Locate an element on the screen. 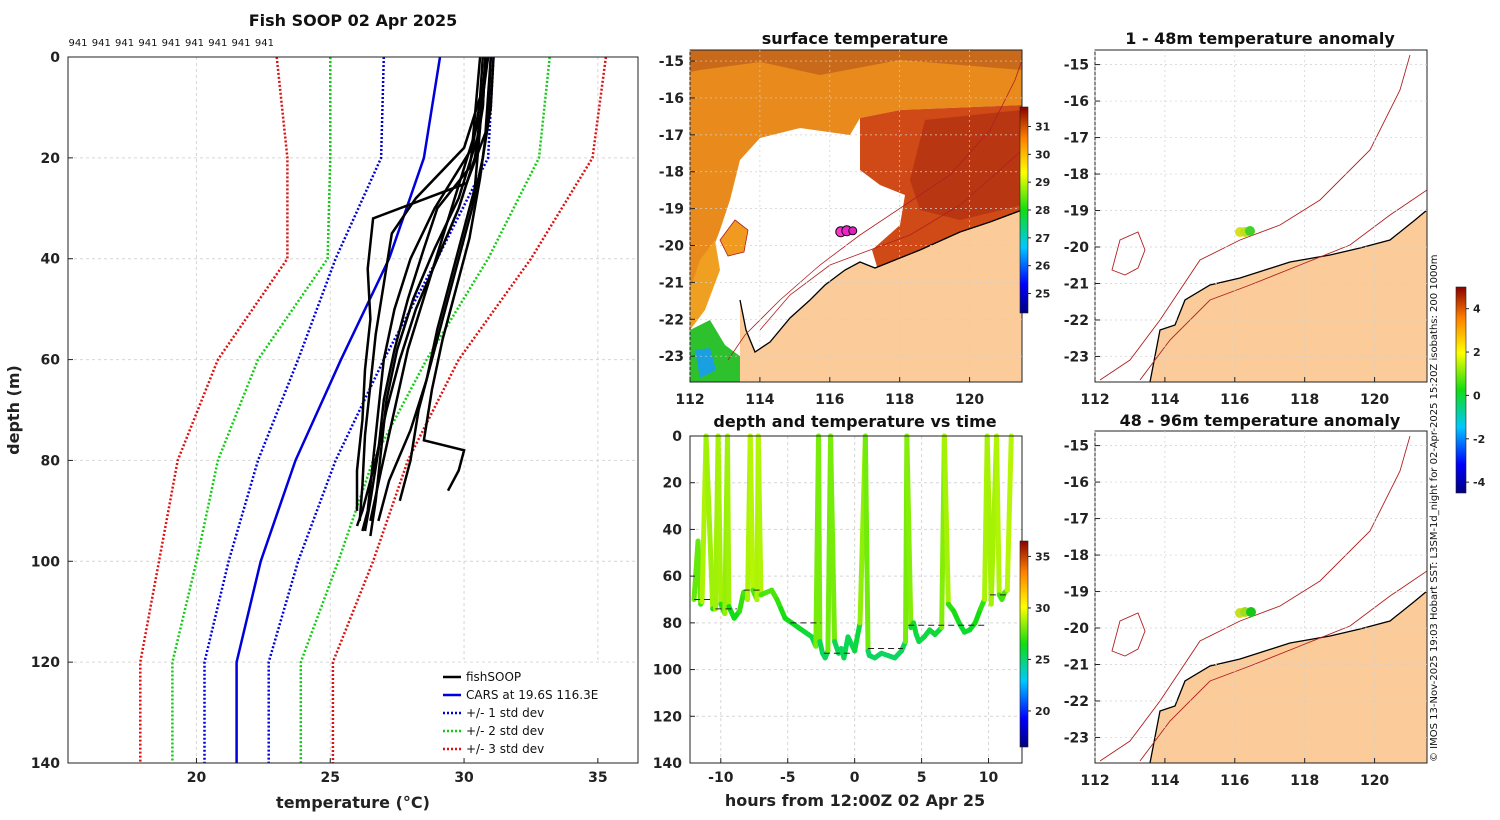 This screenshot has width=1500, height=820. sst-colorbar is located at coordinates (1024, 210).